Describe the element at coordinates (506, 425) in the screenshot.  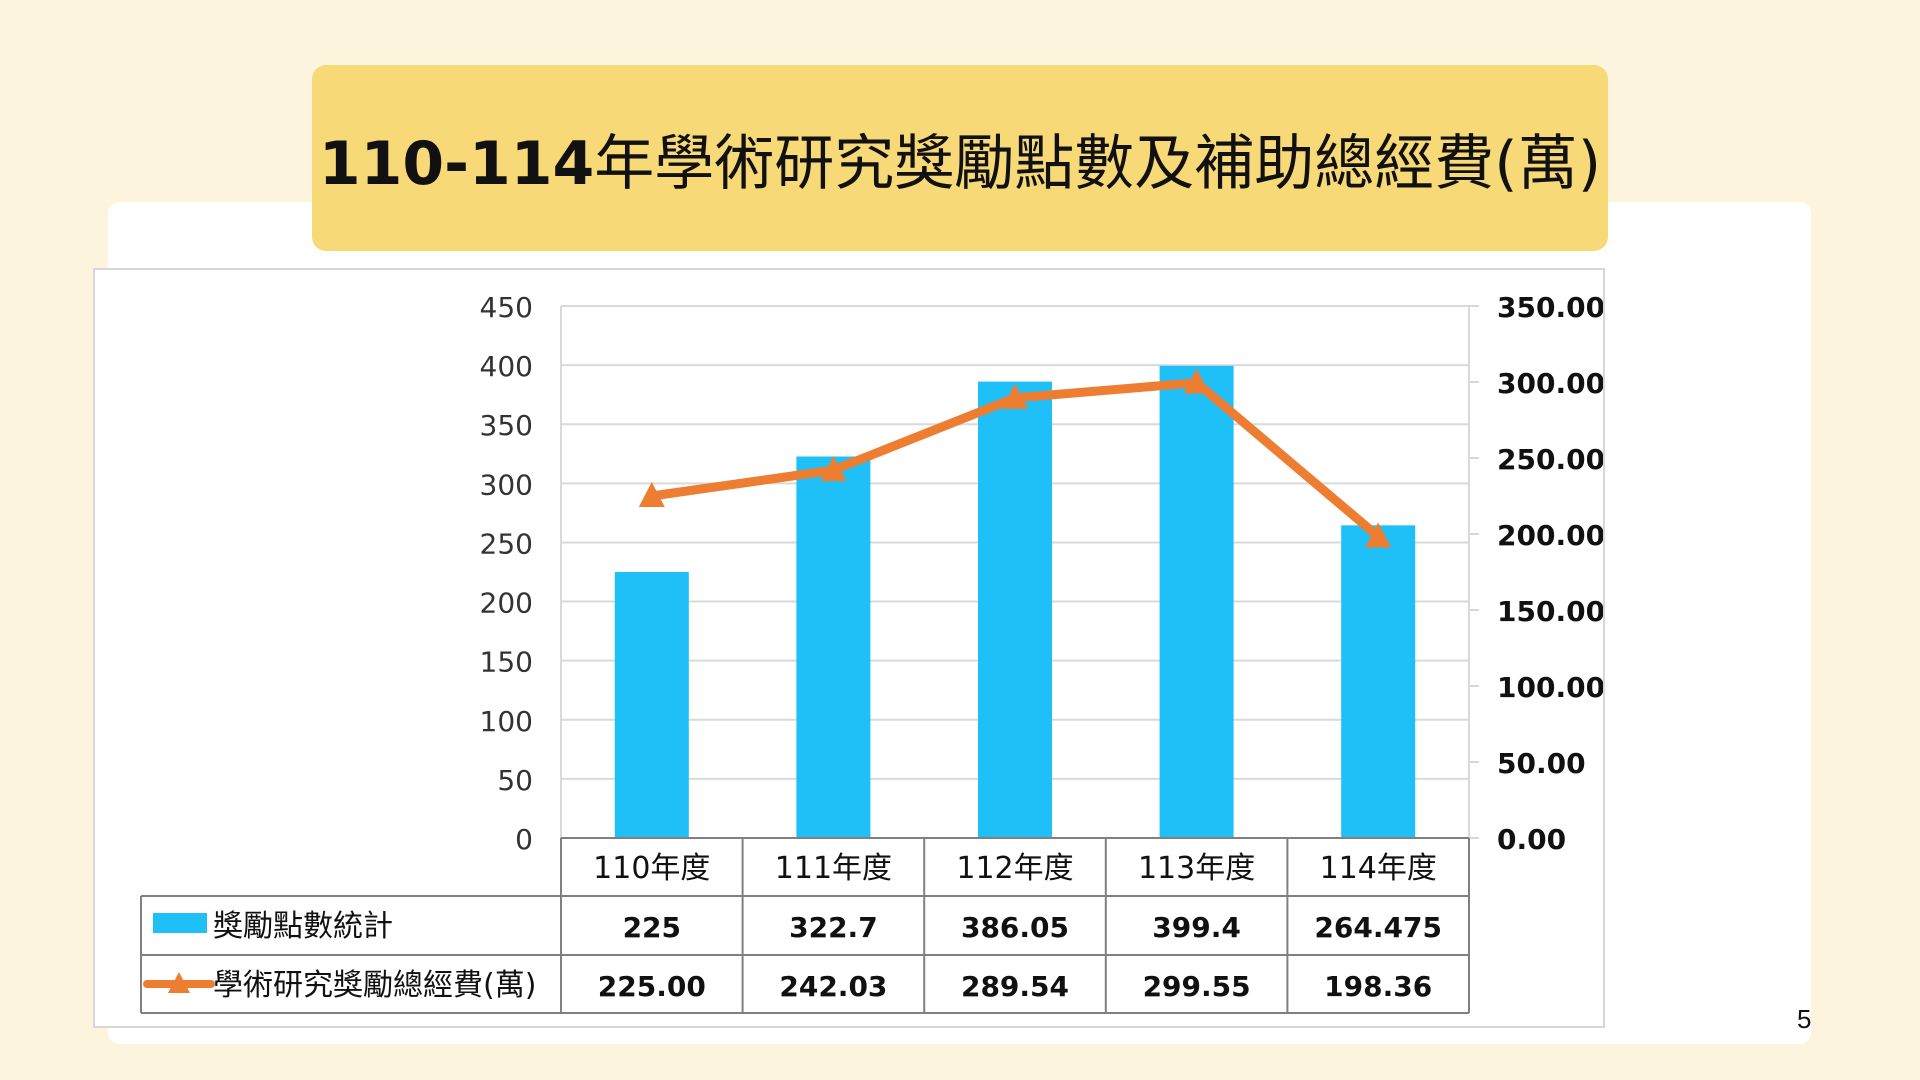
I see `y-left-tick-label: 350` at that location.